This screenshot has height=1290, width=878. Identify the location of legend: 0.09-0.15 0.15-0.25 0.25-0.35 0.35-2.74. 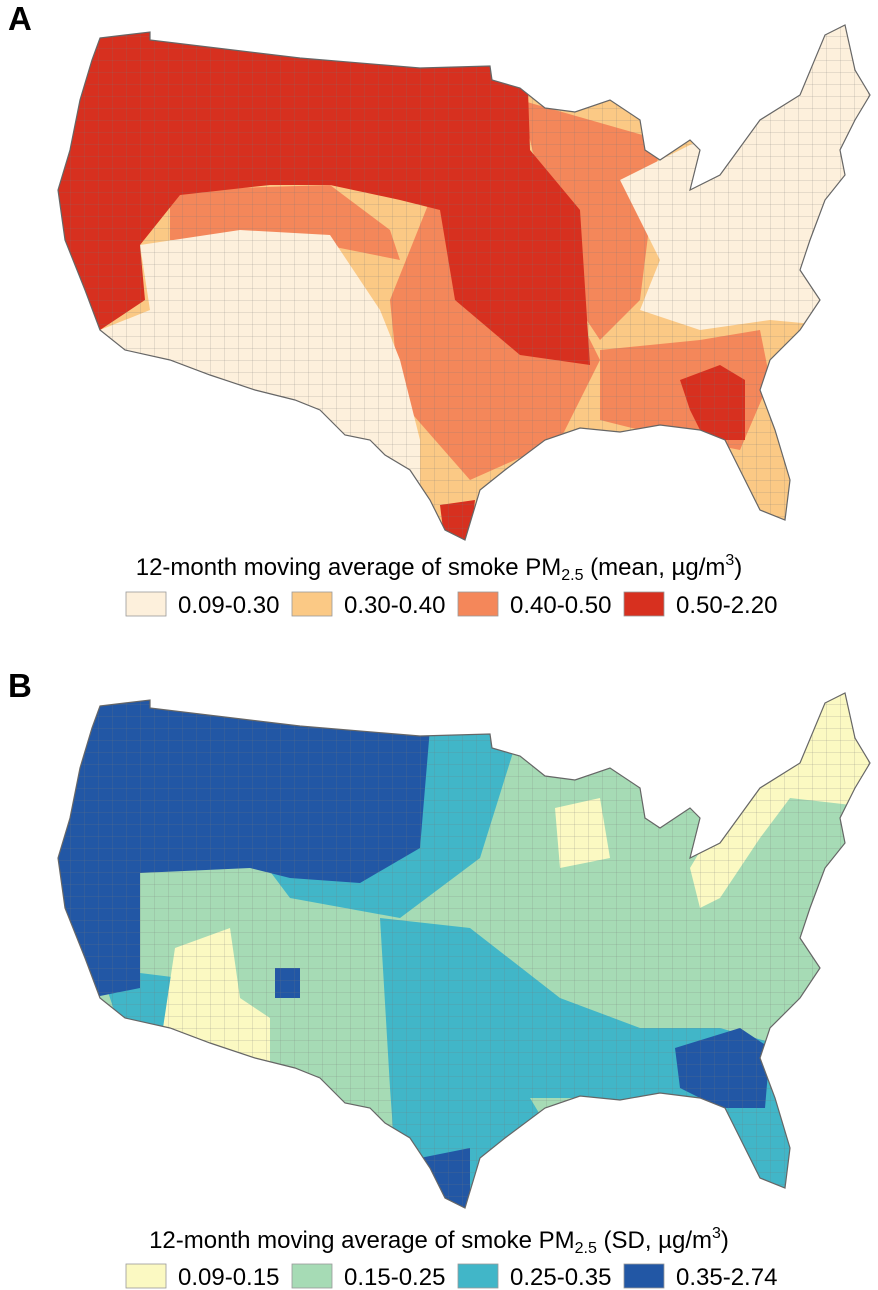
(451, 1276).